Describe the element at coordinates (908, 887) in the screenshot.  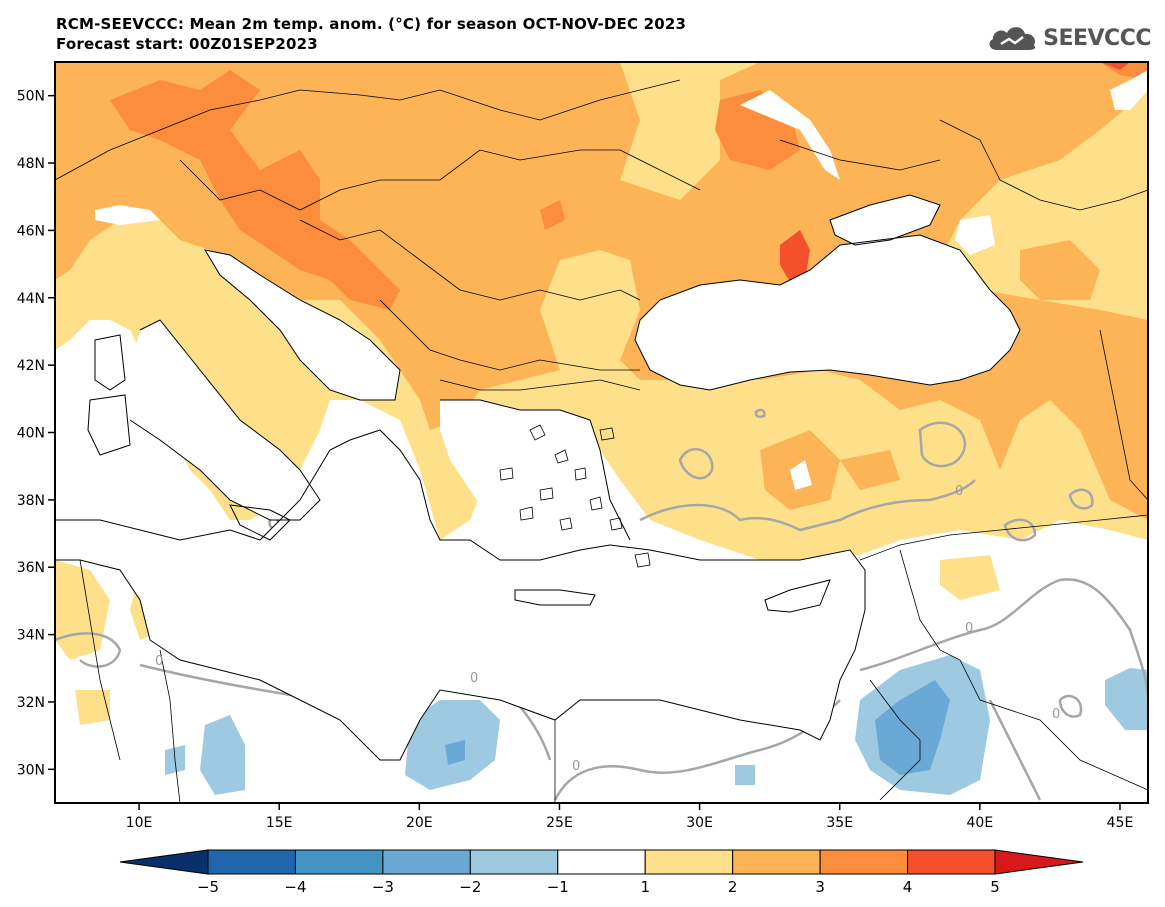
I see `colorbar-label: 4` at that location.